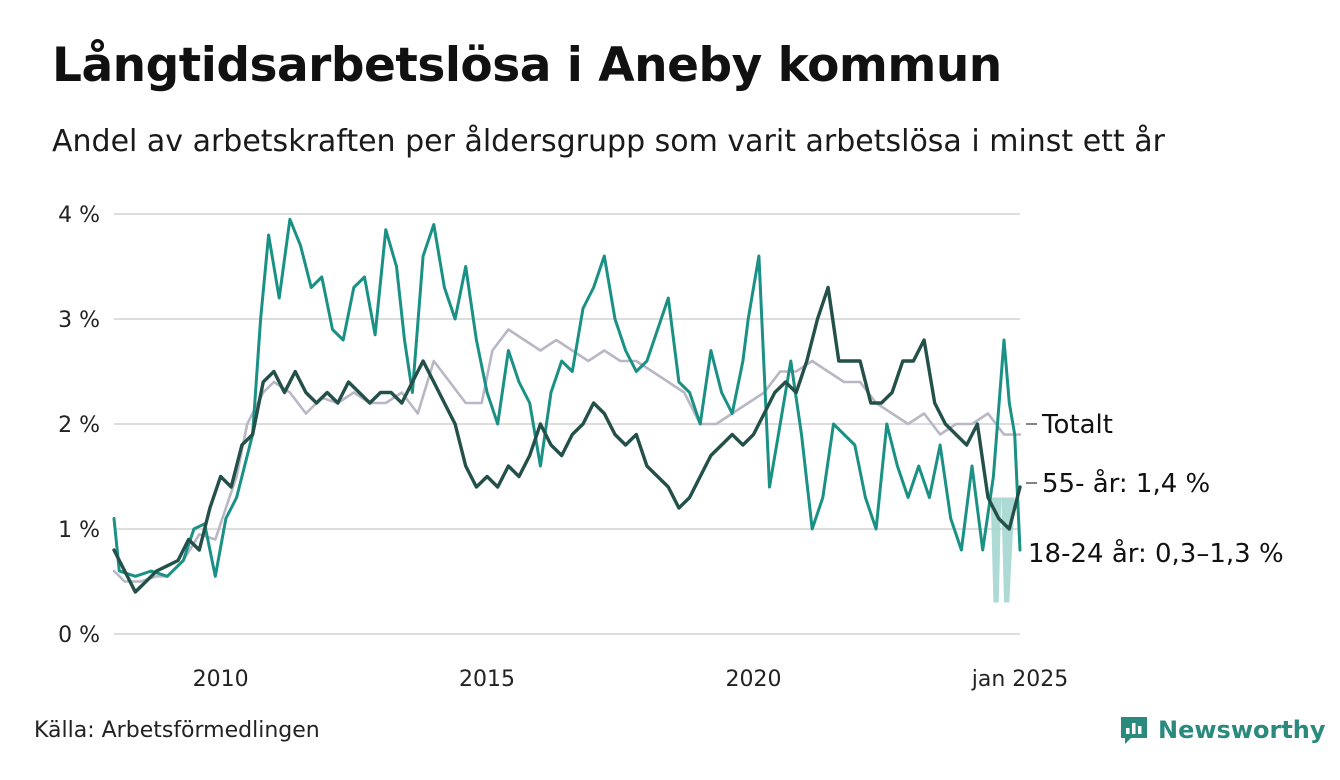 Image resolution: width=1340 pixels, height=780 pixels. Describe the element at coordinates (487, 679) in the screenshot. I see `x-tick-label: 2015` at that location.